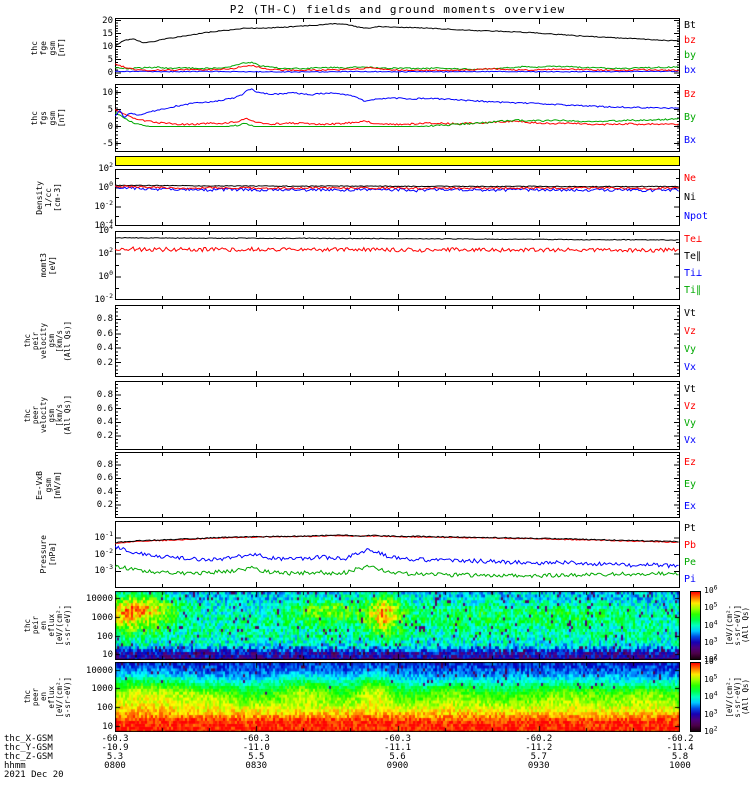 The width and height of the screenshot is (750, 800). I want to click on series-Ni, so click(397, 186).